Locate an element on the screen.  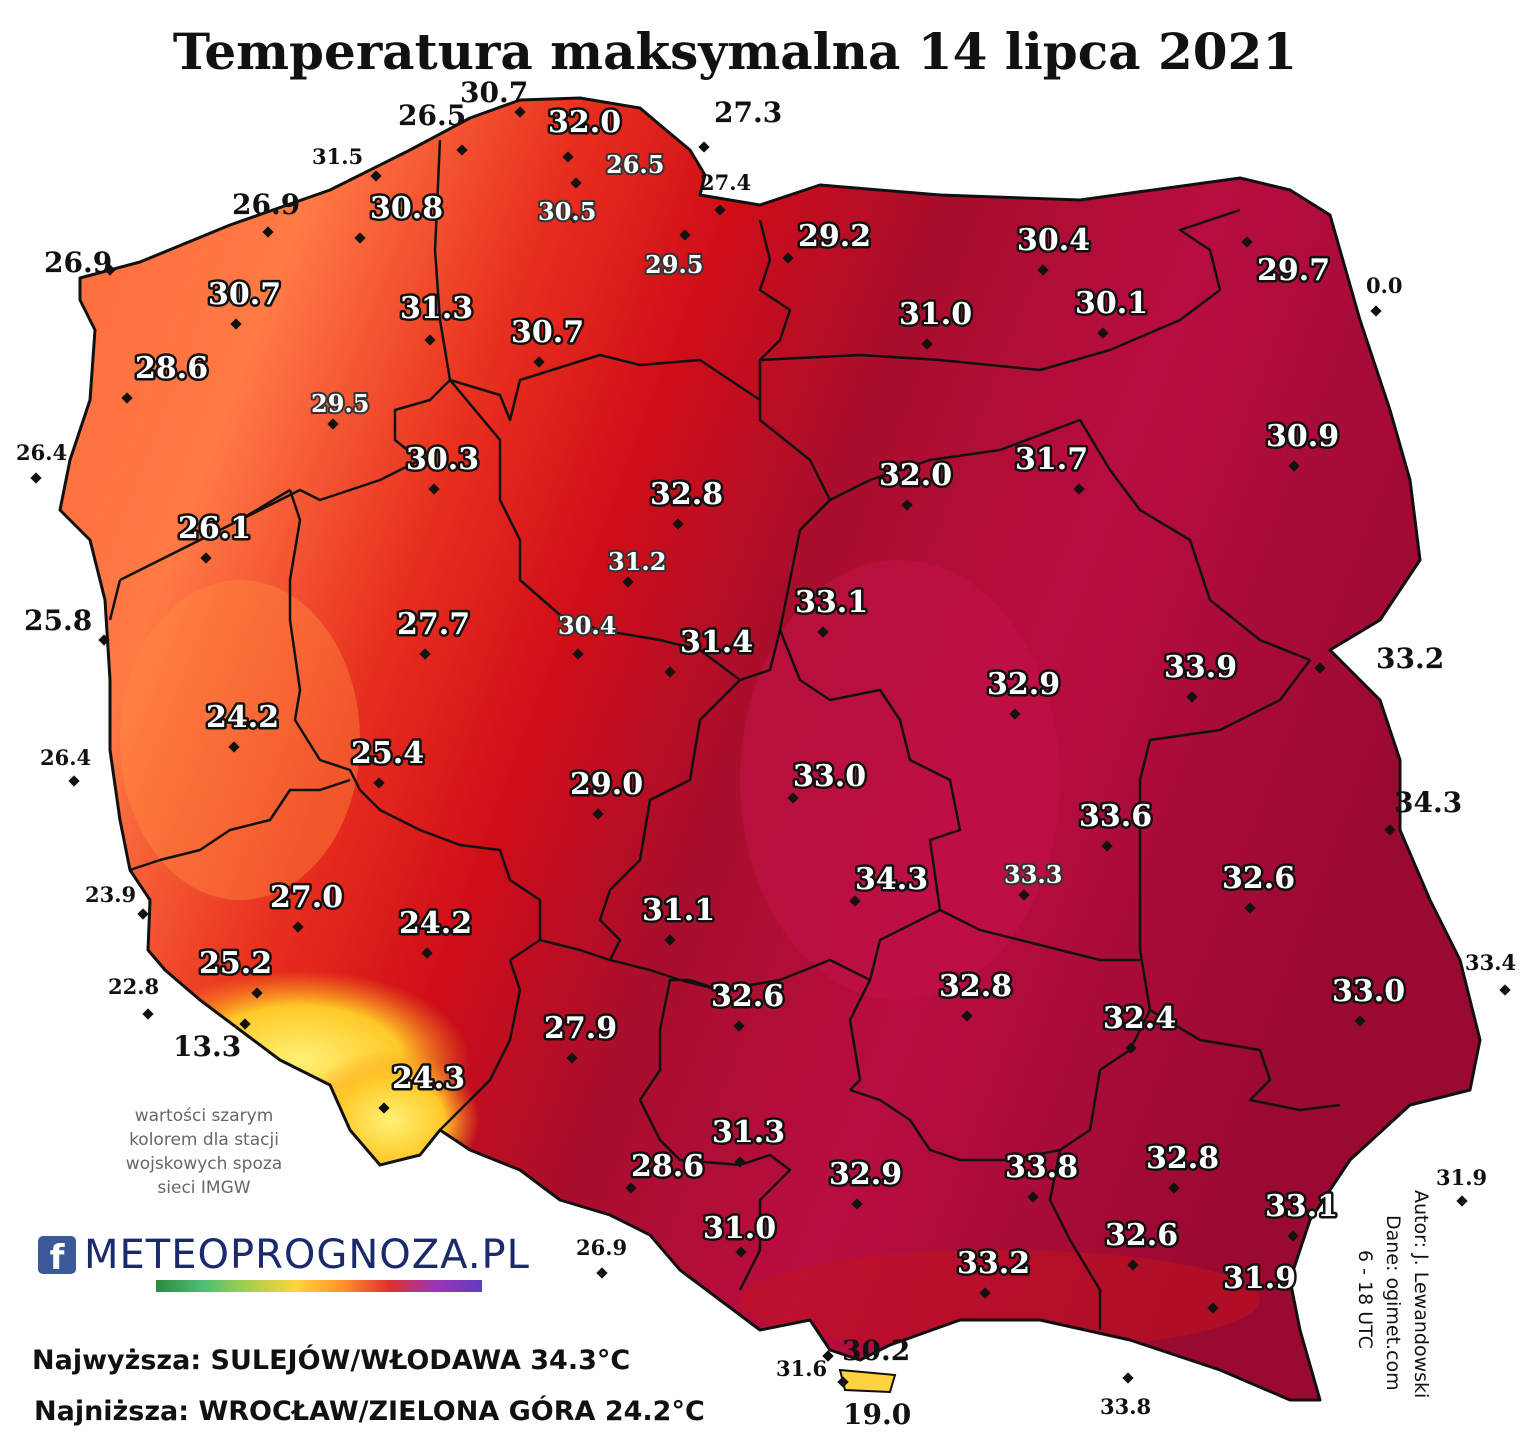
station-marker: 30.9 is located at coordinates (1303, 444).